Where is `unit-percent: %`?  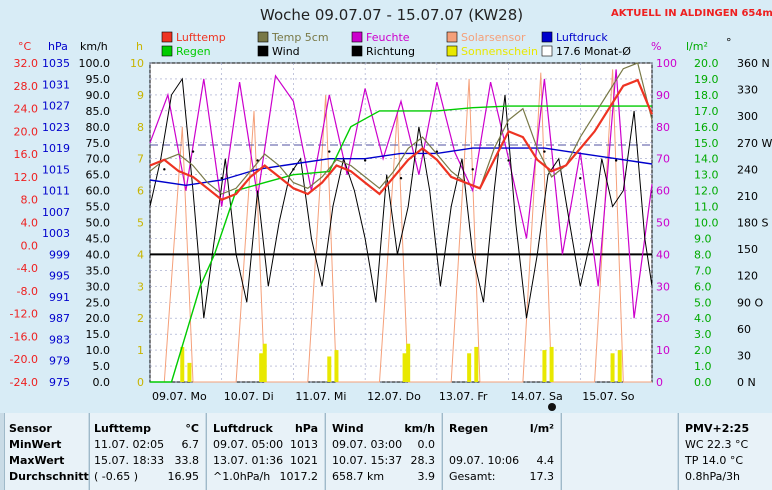 unit-percent: % is located at coordinates (656, 46).